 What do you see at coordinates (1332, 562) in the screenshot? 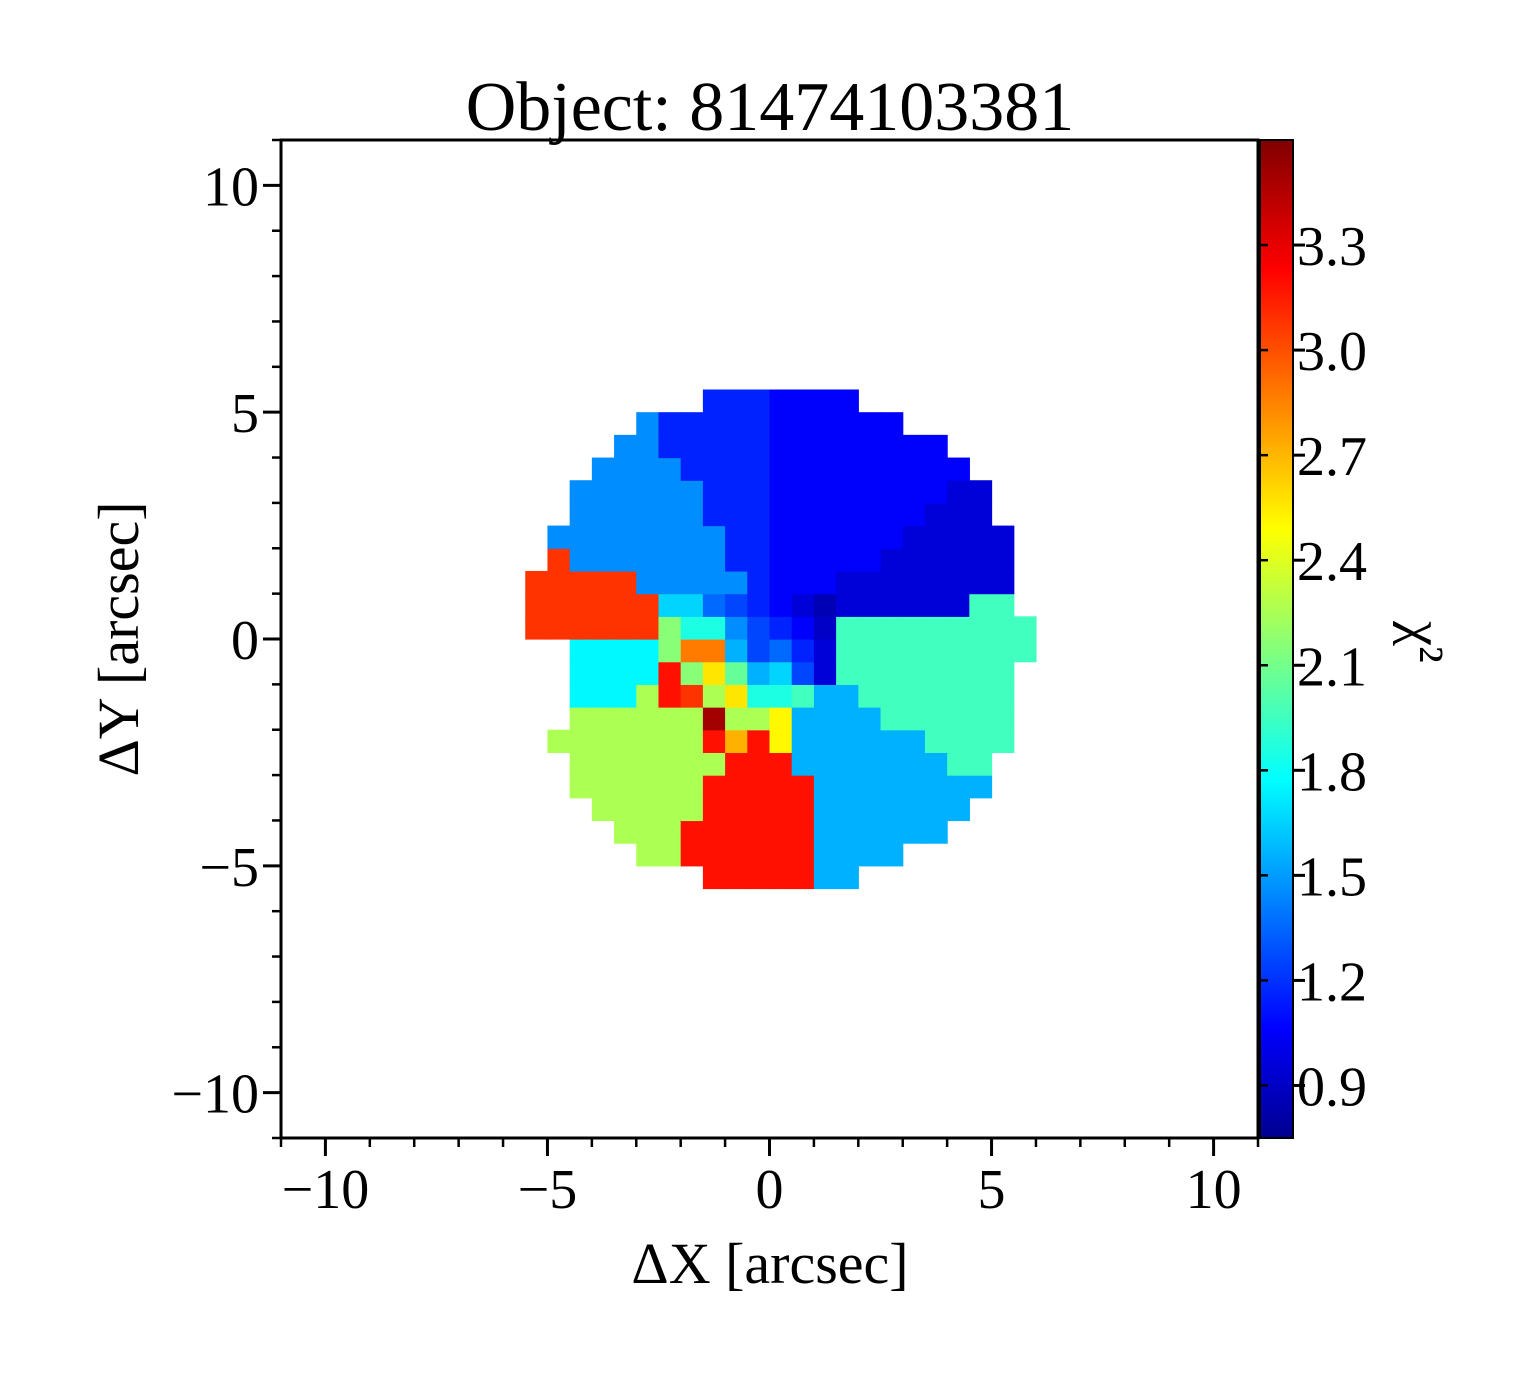
I see `colorbar-tick-label: 2.4` at bounding box center [1332, 562].